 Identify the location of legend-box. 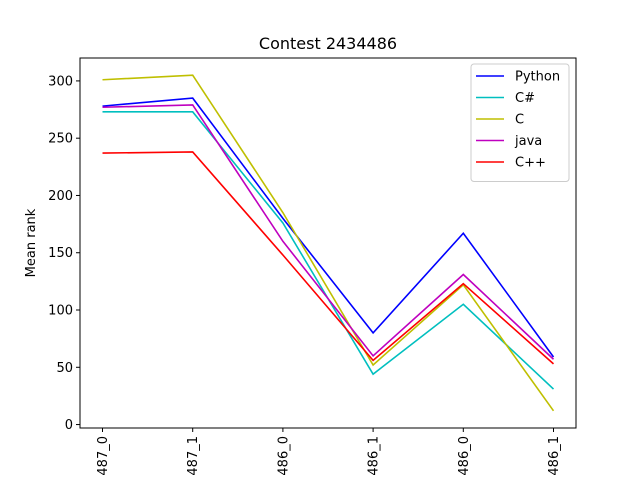
(520, 122).